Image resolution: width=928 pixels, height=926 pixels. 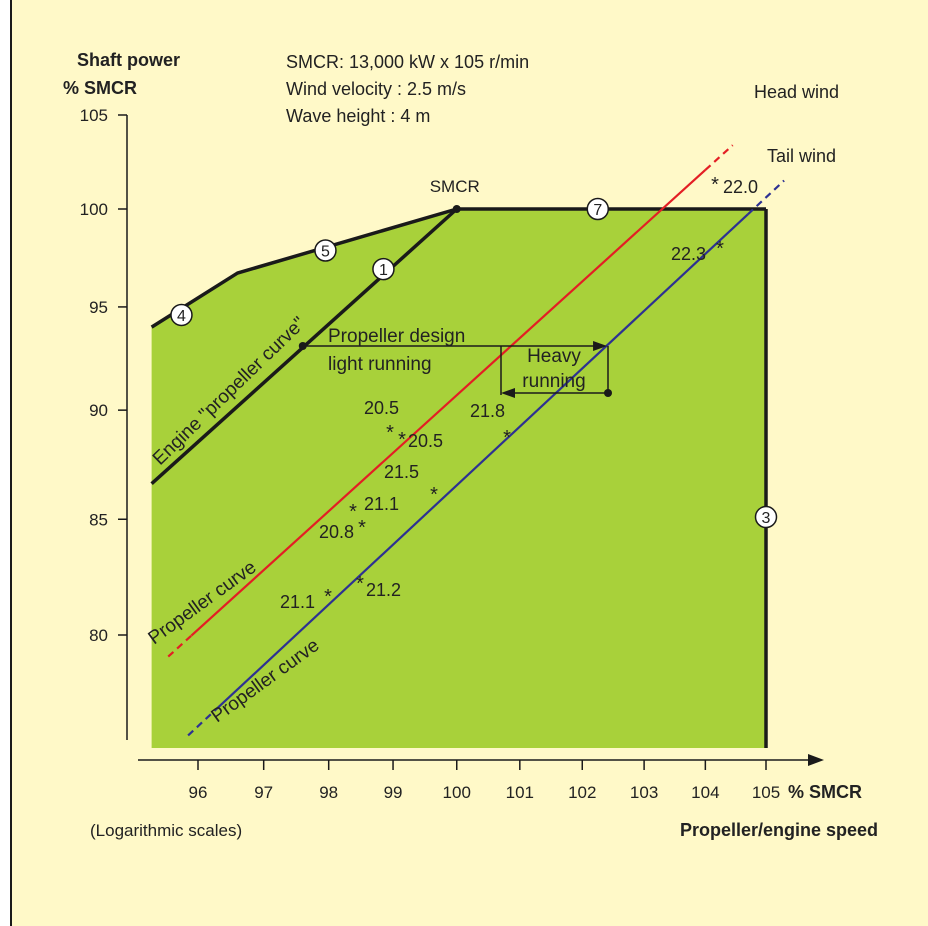 What do you see at coordinates (98, 519) in the screenshot?
I see `y-tick-label-85: 85` at bounding box center [98, 519].